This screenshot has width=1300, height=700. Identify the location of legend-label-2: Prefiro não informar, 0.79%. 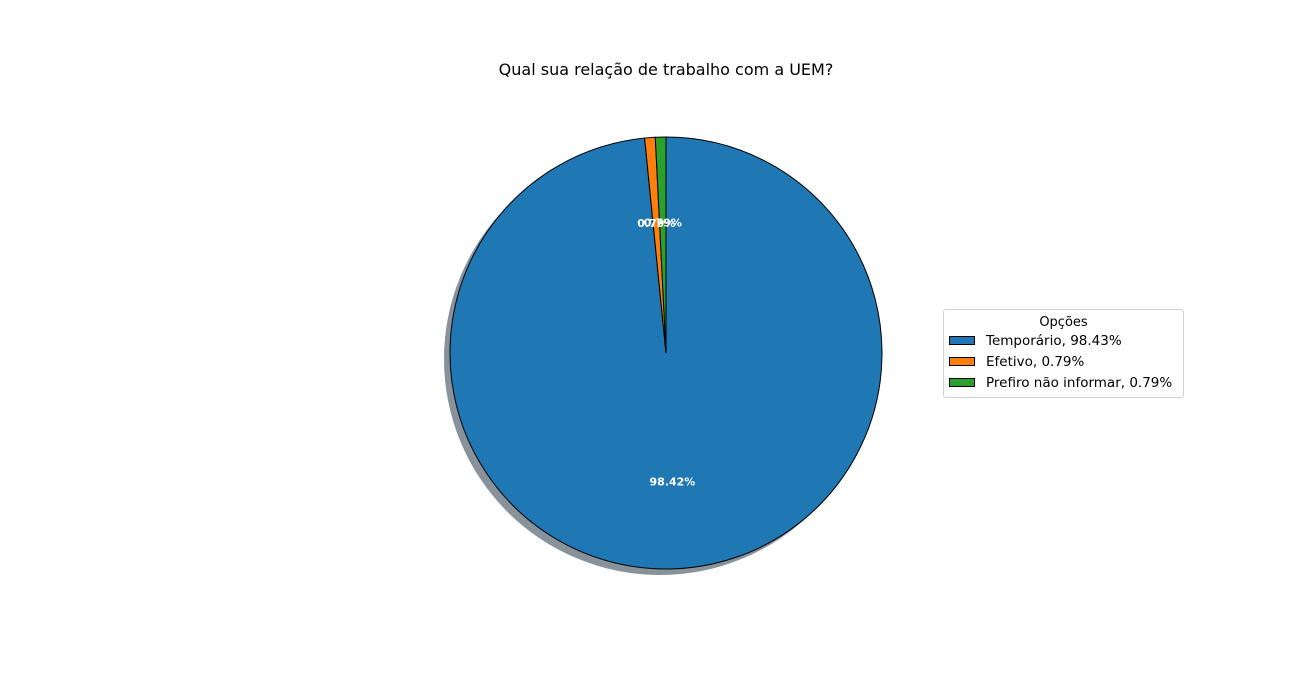
(1079, 382).